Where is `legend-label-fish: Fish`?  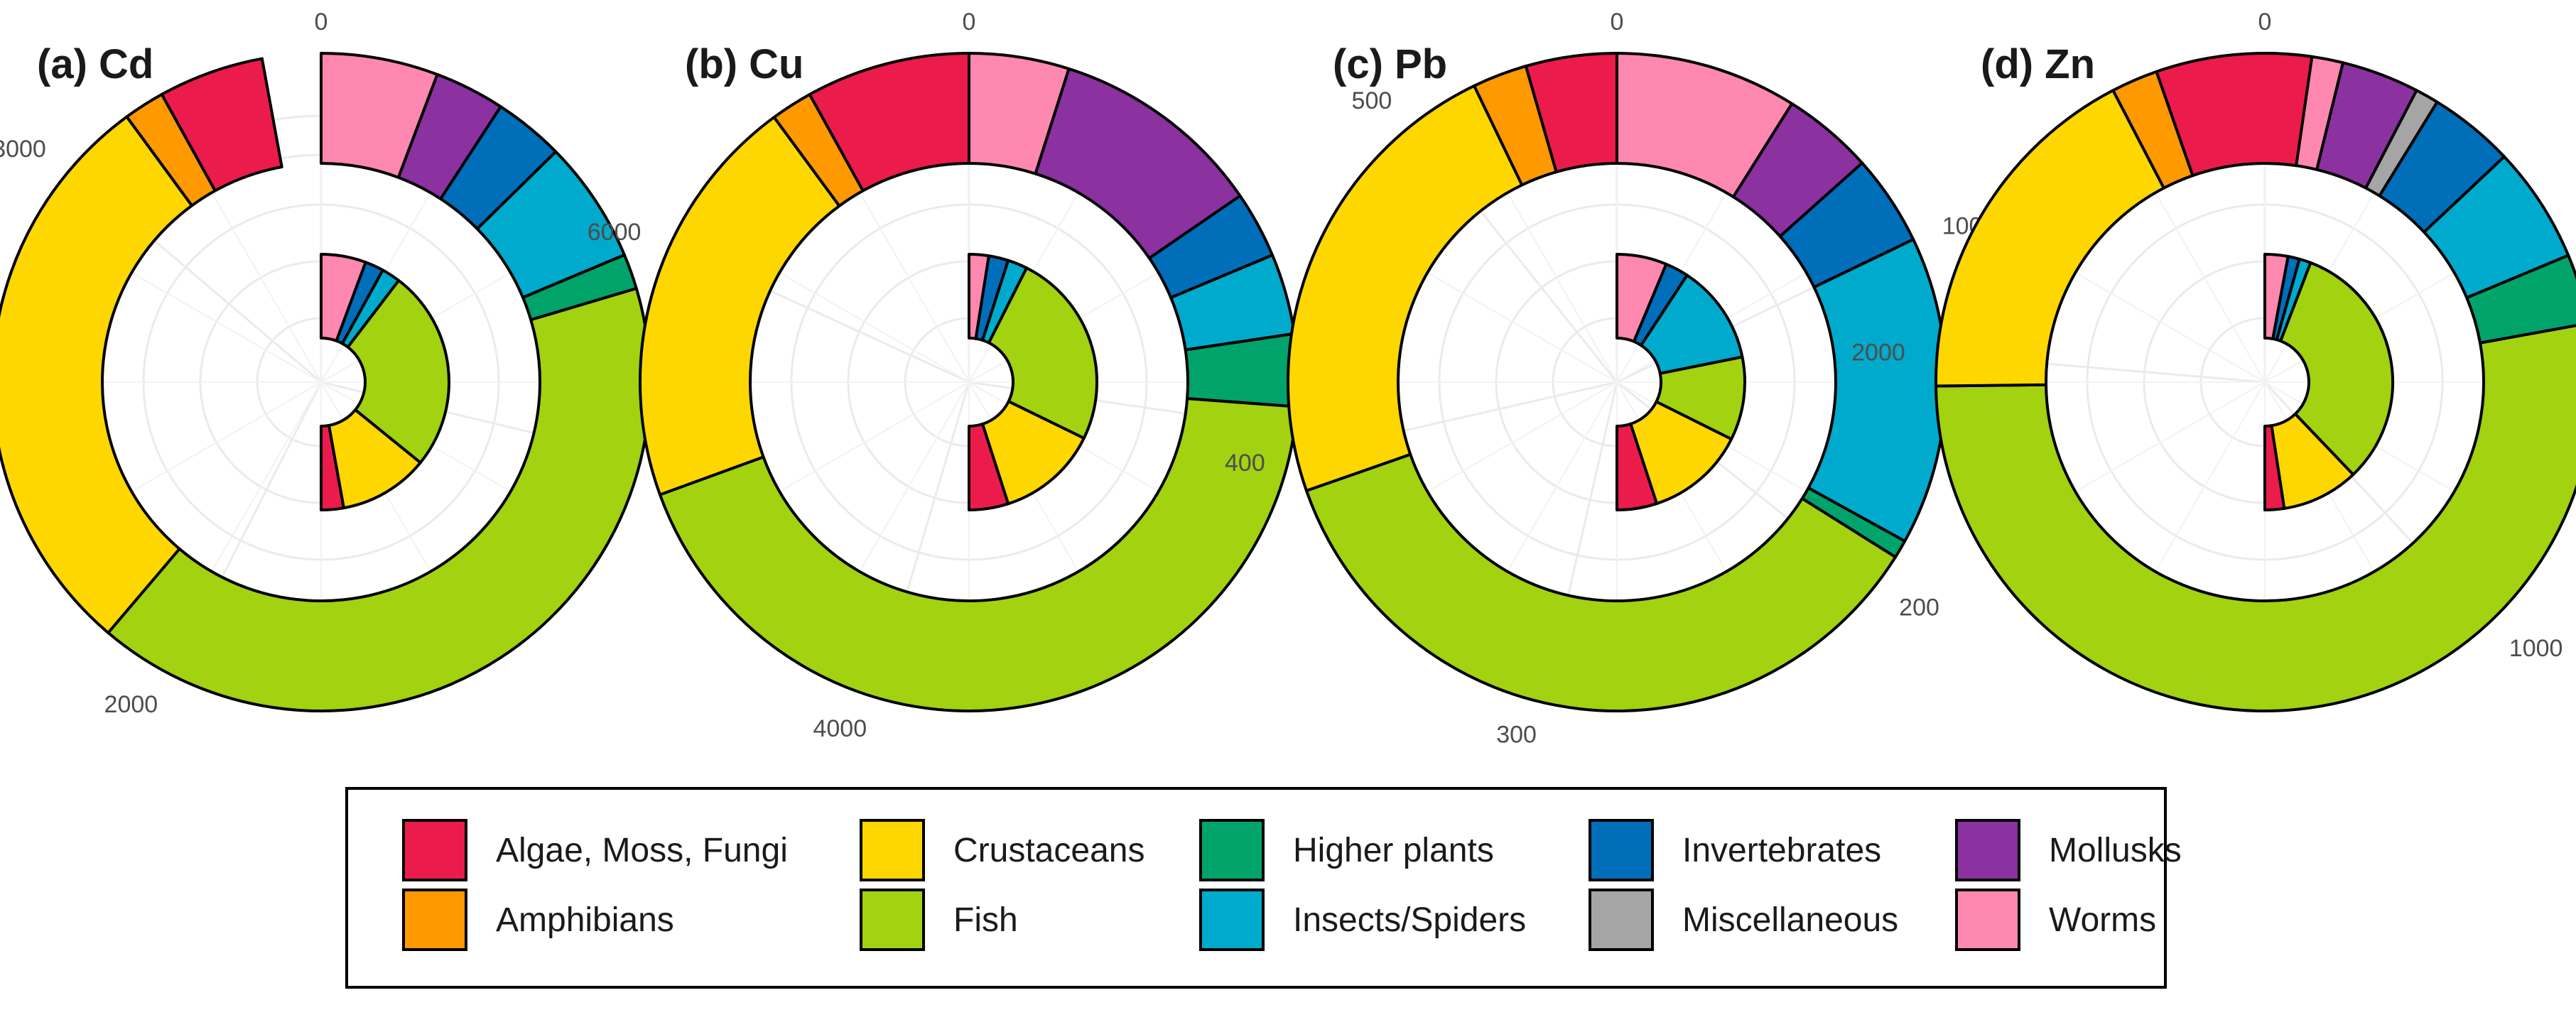
legend-label-fish: Fish is located at coordinates (985, 920).